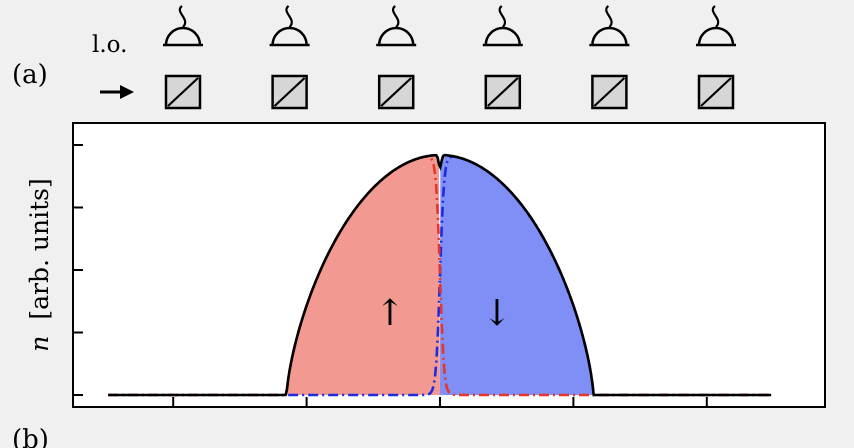 Image resolution: width=854 pixels, height=448 pixels. Describe the element at coordinates (39, 344) in the screenshot. I see `y-axis-variable: n` at that location.